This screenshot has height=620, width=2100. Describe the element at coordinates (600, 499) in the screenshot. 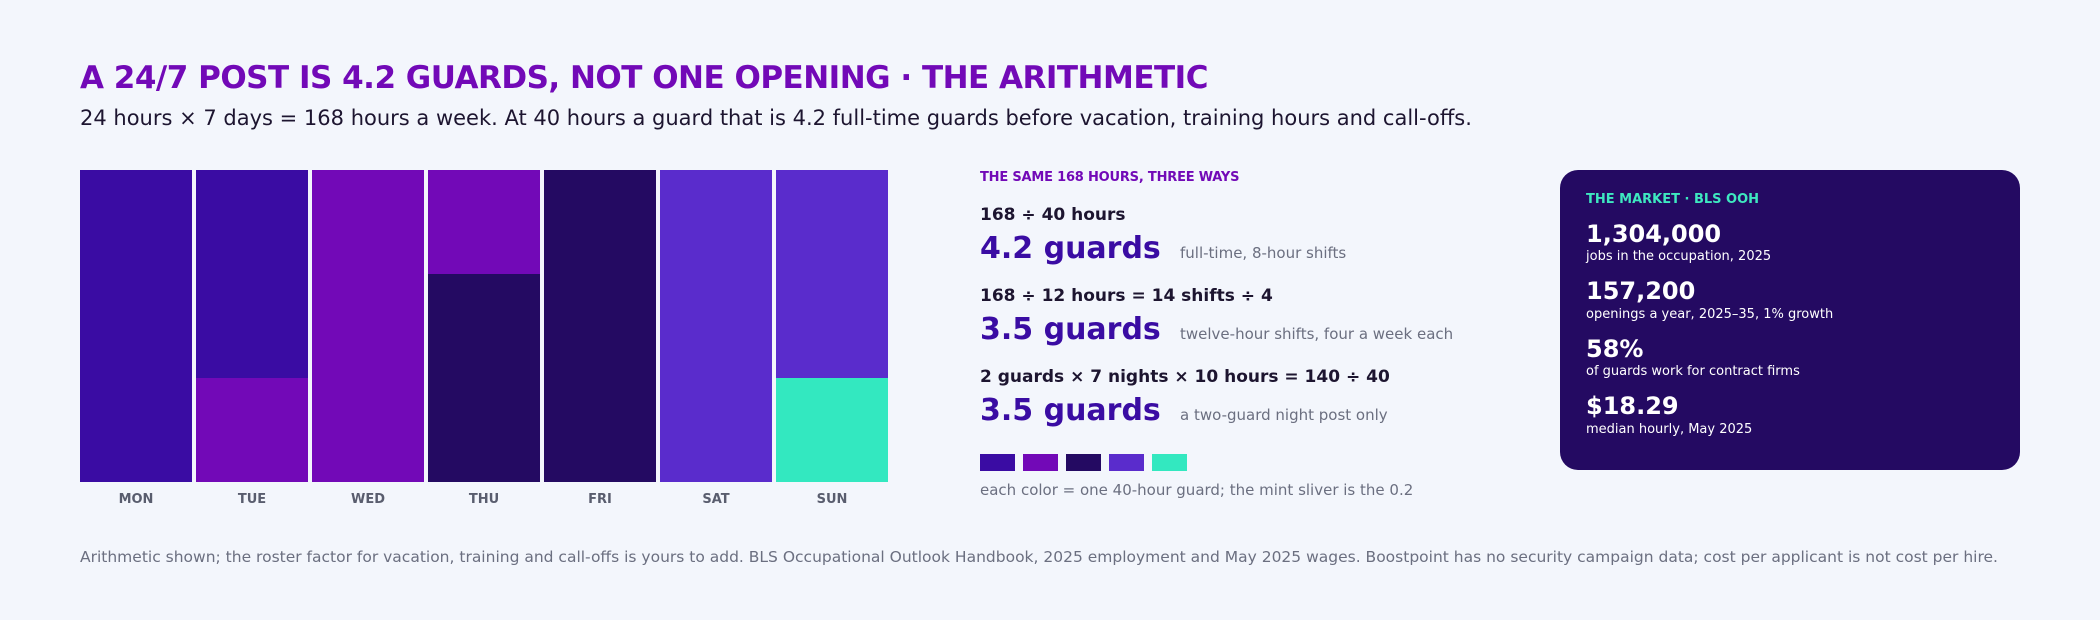

I see `day-label: FRI` at that location.